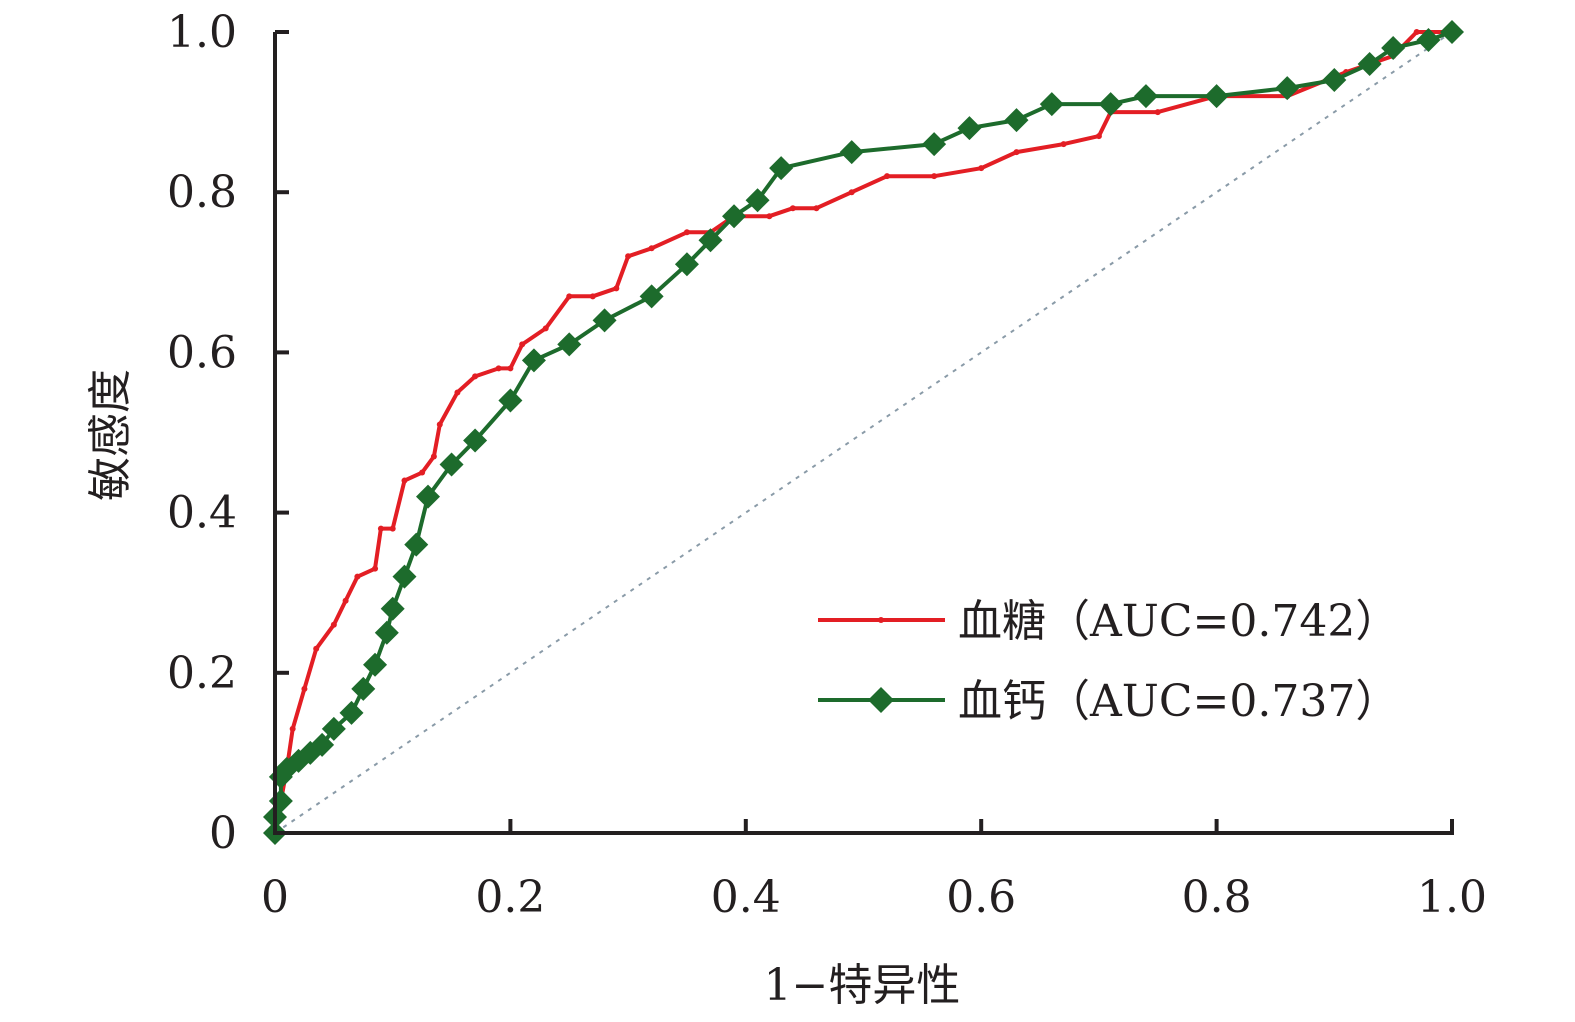 This screenshot has height=1022, width=1575. Describe the element at coordinates (223, 833) in the screenshot. I see `y-tick-label: 0` at that location.